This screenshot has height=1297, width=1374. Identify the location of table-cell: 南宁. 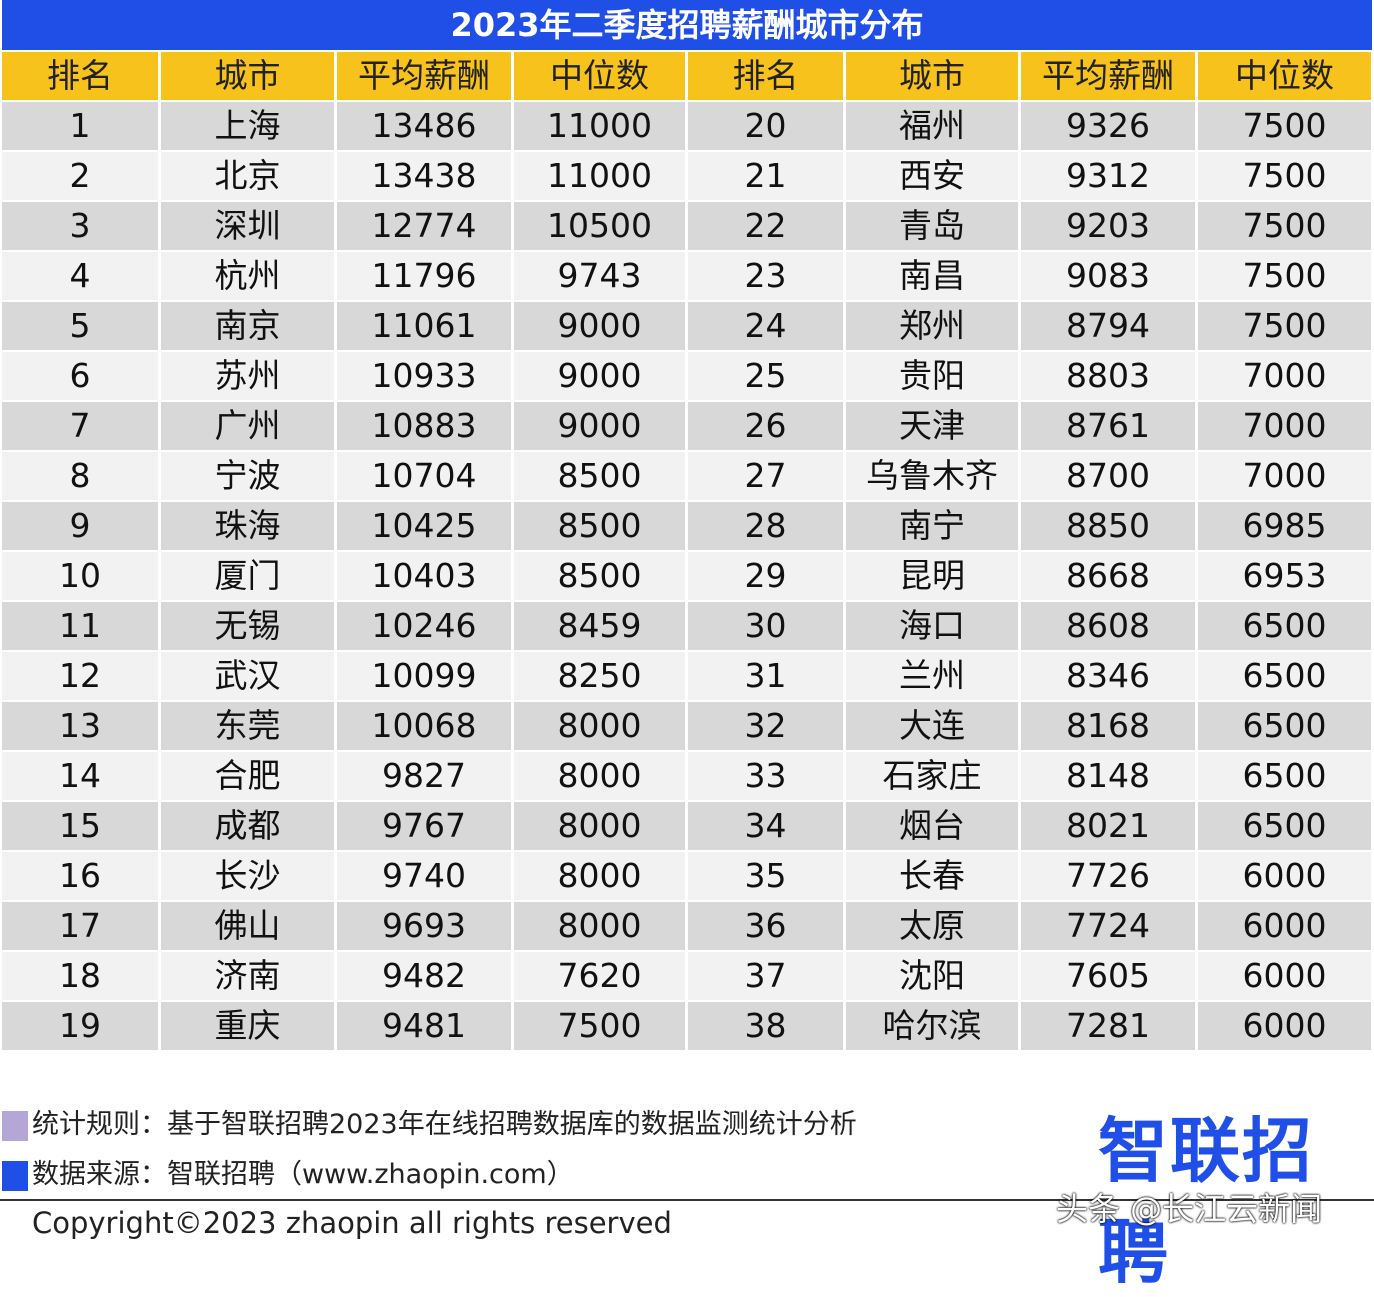
(932, 526).